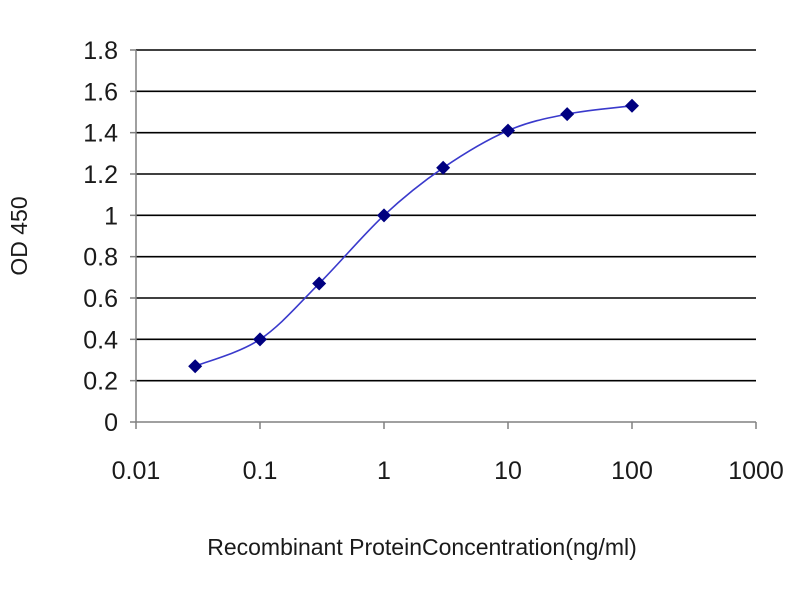 The width and height of the screenshot is (800, 600). What do you see at coordinates (260, 471) in the screenshot?
I see `x-tick-label: 0.1` at bounding box center [260, 471].